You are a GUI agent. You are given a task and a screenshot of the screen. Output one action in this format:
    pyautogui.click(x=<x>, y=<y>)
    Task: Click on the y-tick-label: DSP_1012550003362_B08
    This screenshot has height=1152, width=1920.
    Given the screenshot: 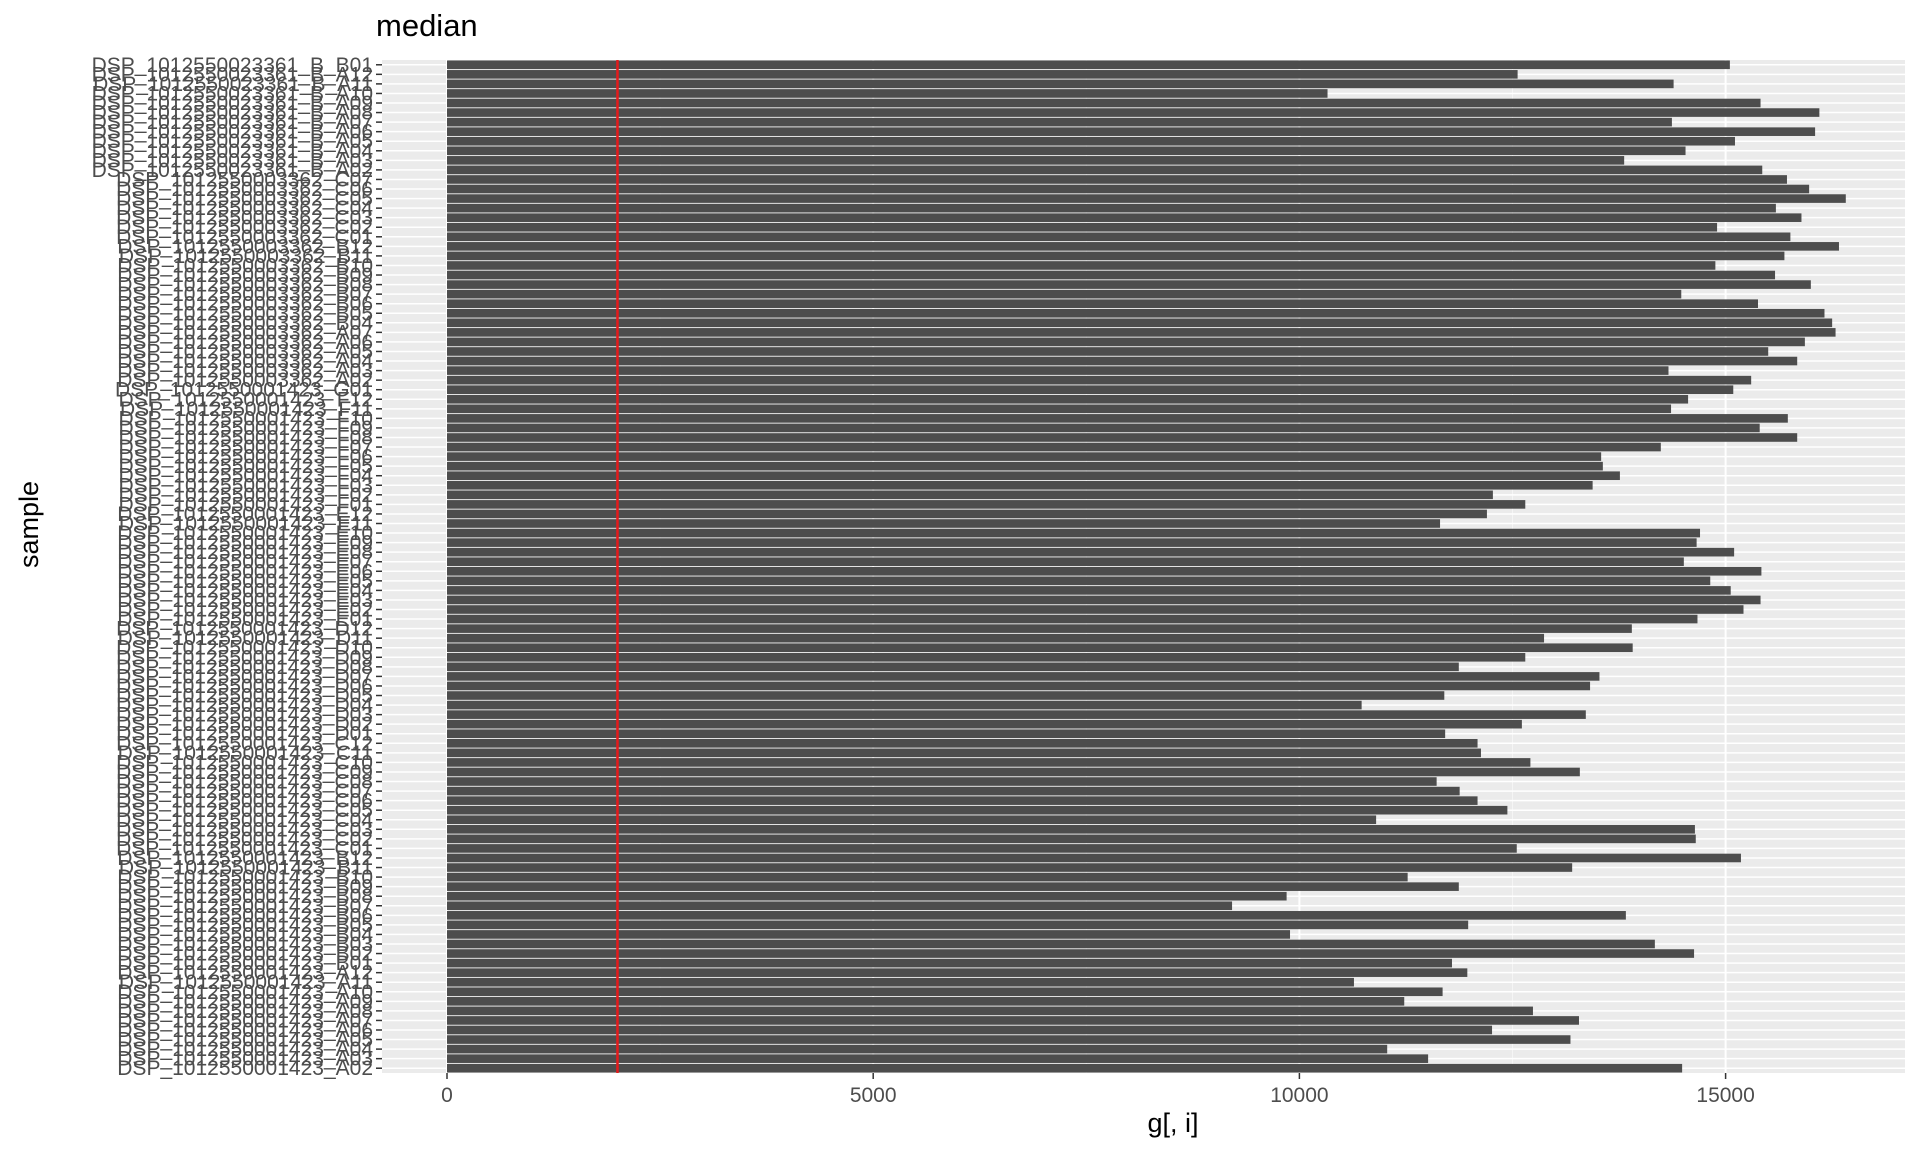 What is the action you would take?
    pyautogui.click(x=245, y=285)
    